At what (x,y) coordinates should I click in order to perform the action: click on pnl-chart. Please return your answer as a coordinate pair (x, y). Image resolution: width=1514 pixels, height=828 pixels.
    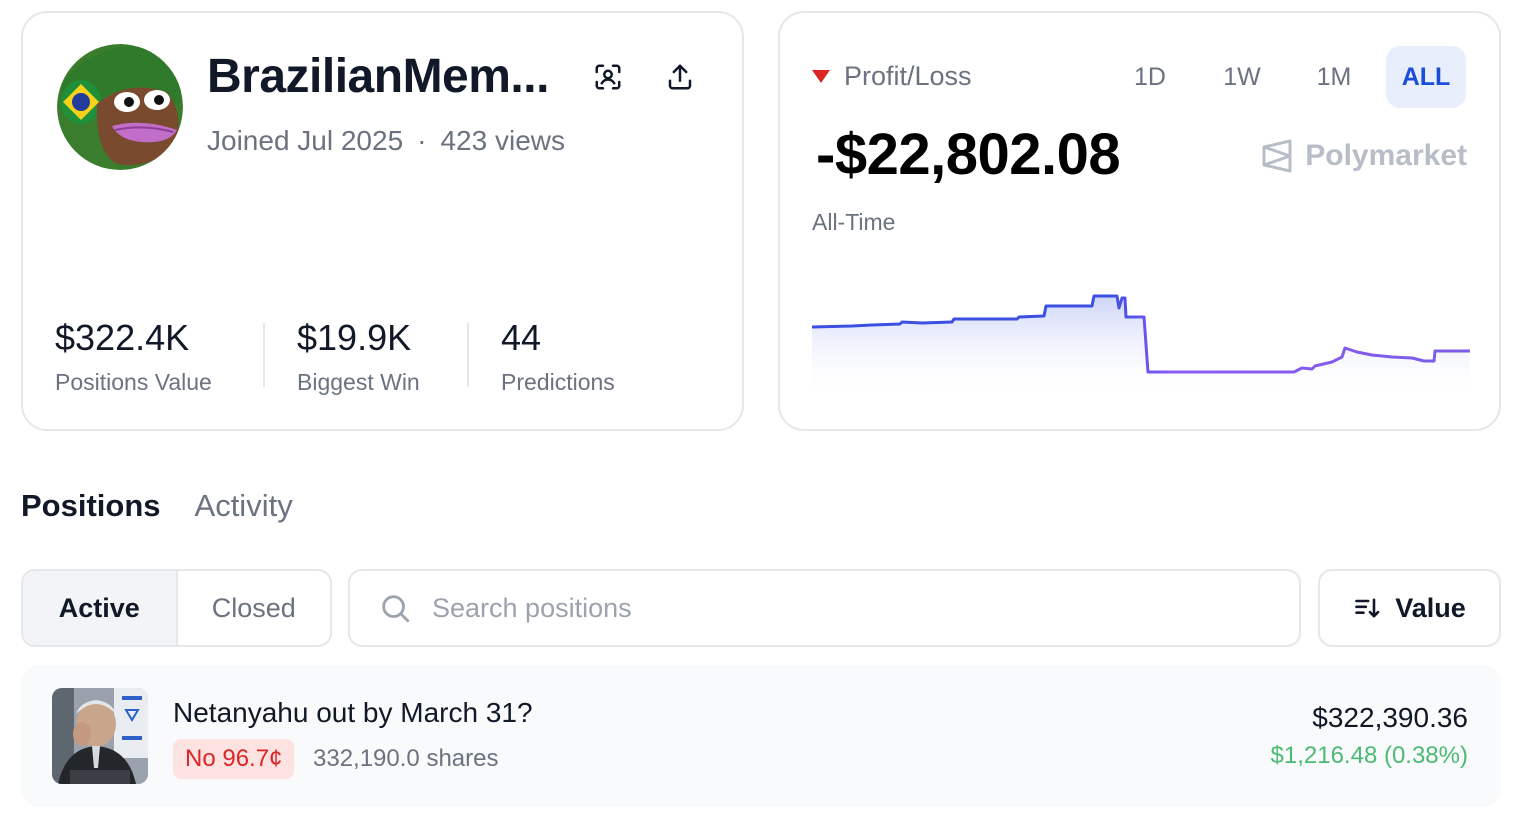
    Looking at the image, I should click on (1141, 346).